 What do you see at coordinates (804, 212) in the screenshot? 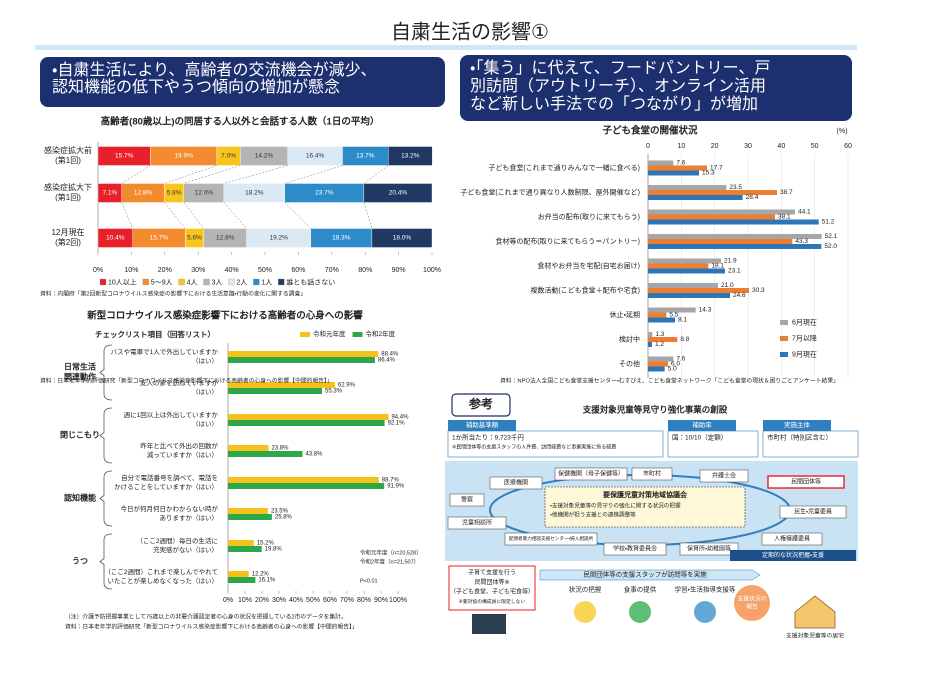
I see `value-label: 44.1` at bounding box center [804, 212].